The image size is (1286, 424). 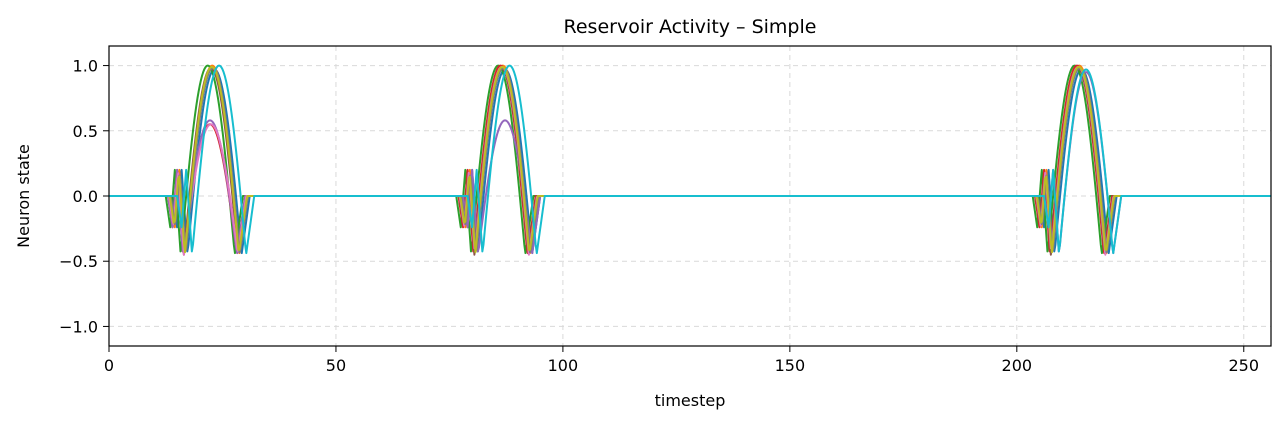 I want to click on y-tick-label: 1.0, so click(x=85, y=66).